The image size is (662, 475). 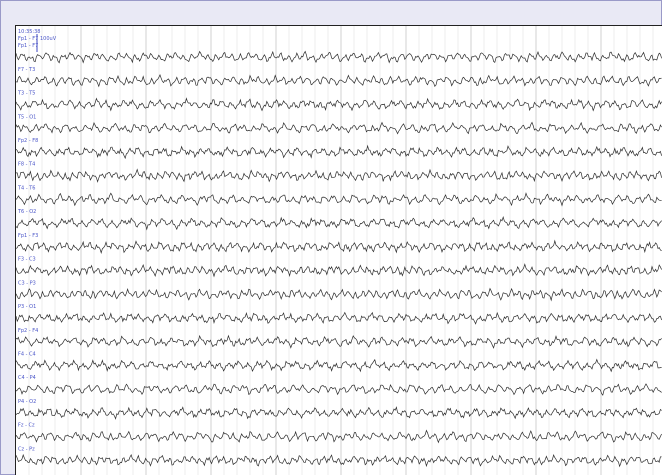 What do you see at coordinates (28, 141) in the screenshot?
I see `channel-label: Fp2 - F8` at bounding box center [28, 141].